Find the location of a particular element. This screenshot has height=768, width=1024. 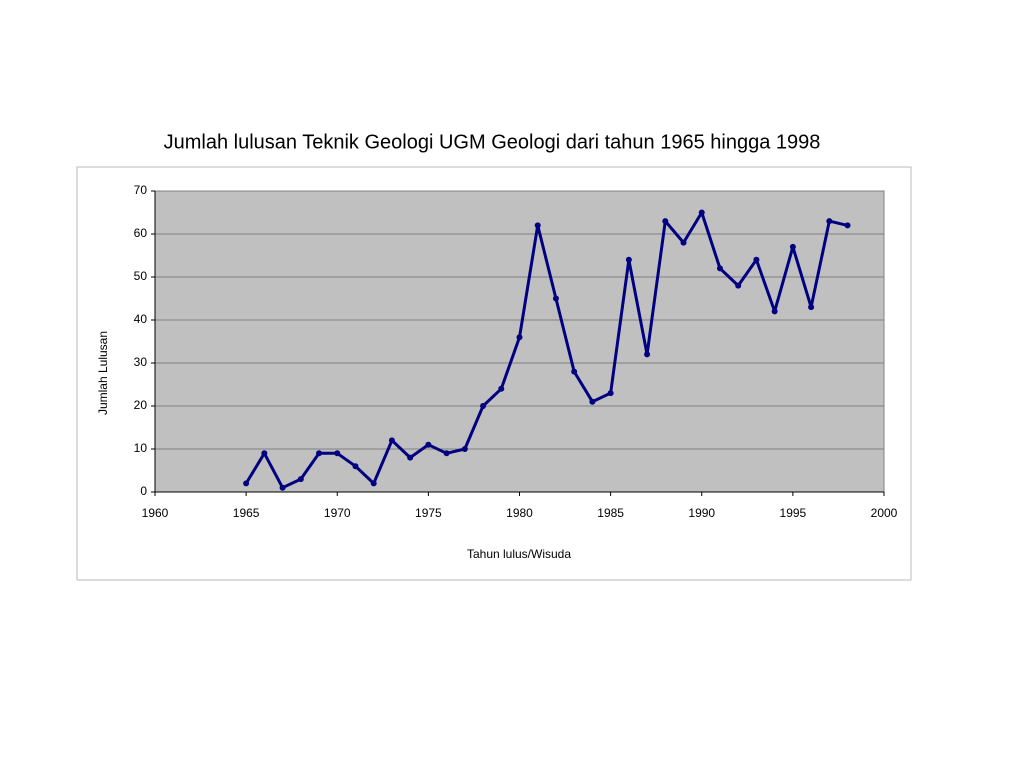

x-tick-label: 1990 is located at coordinates (701, 513).